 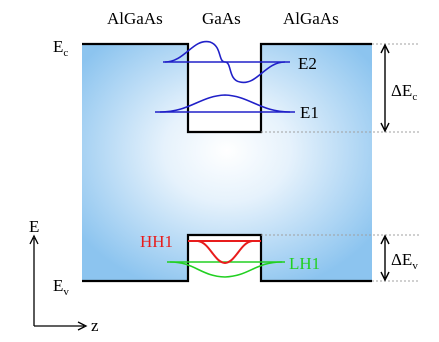 What do you see at coordinates (225, 103) in the screenshot?
I see `e1-wavefunction` at bounding box center [225, 103].